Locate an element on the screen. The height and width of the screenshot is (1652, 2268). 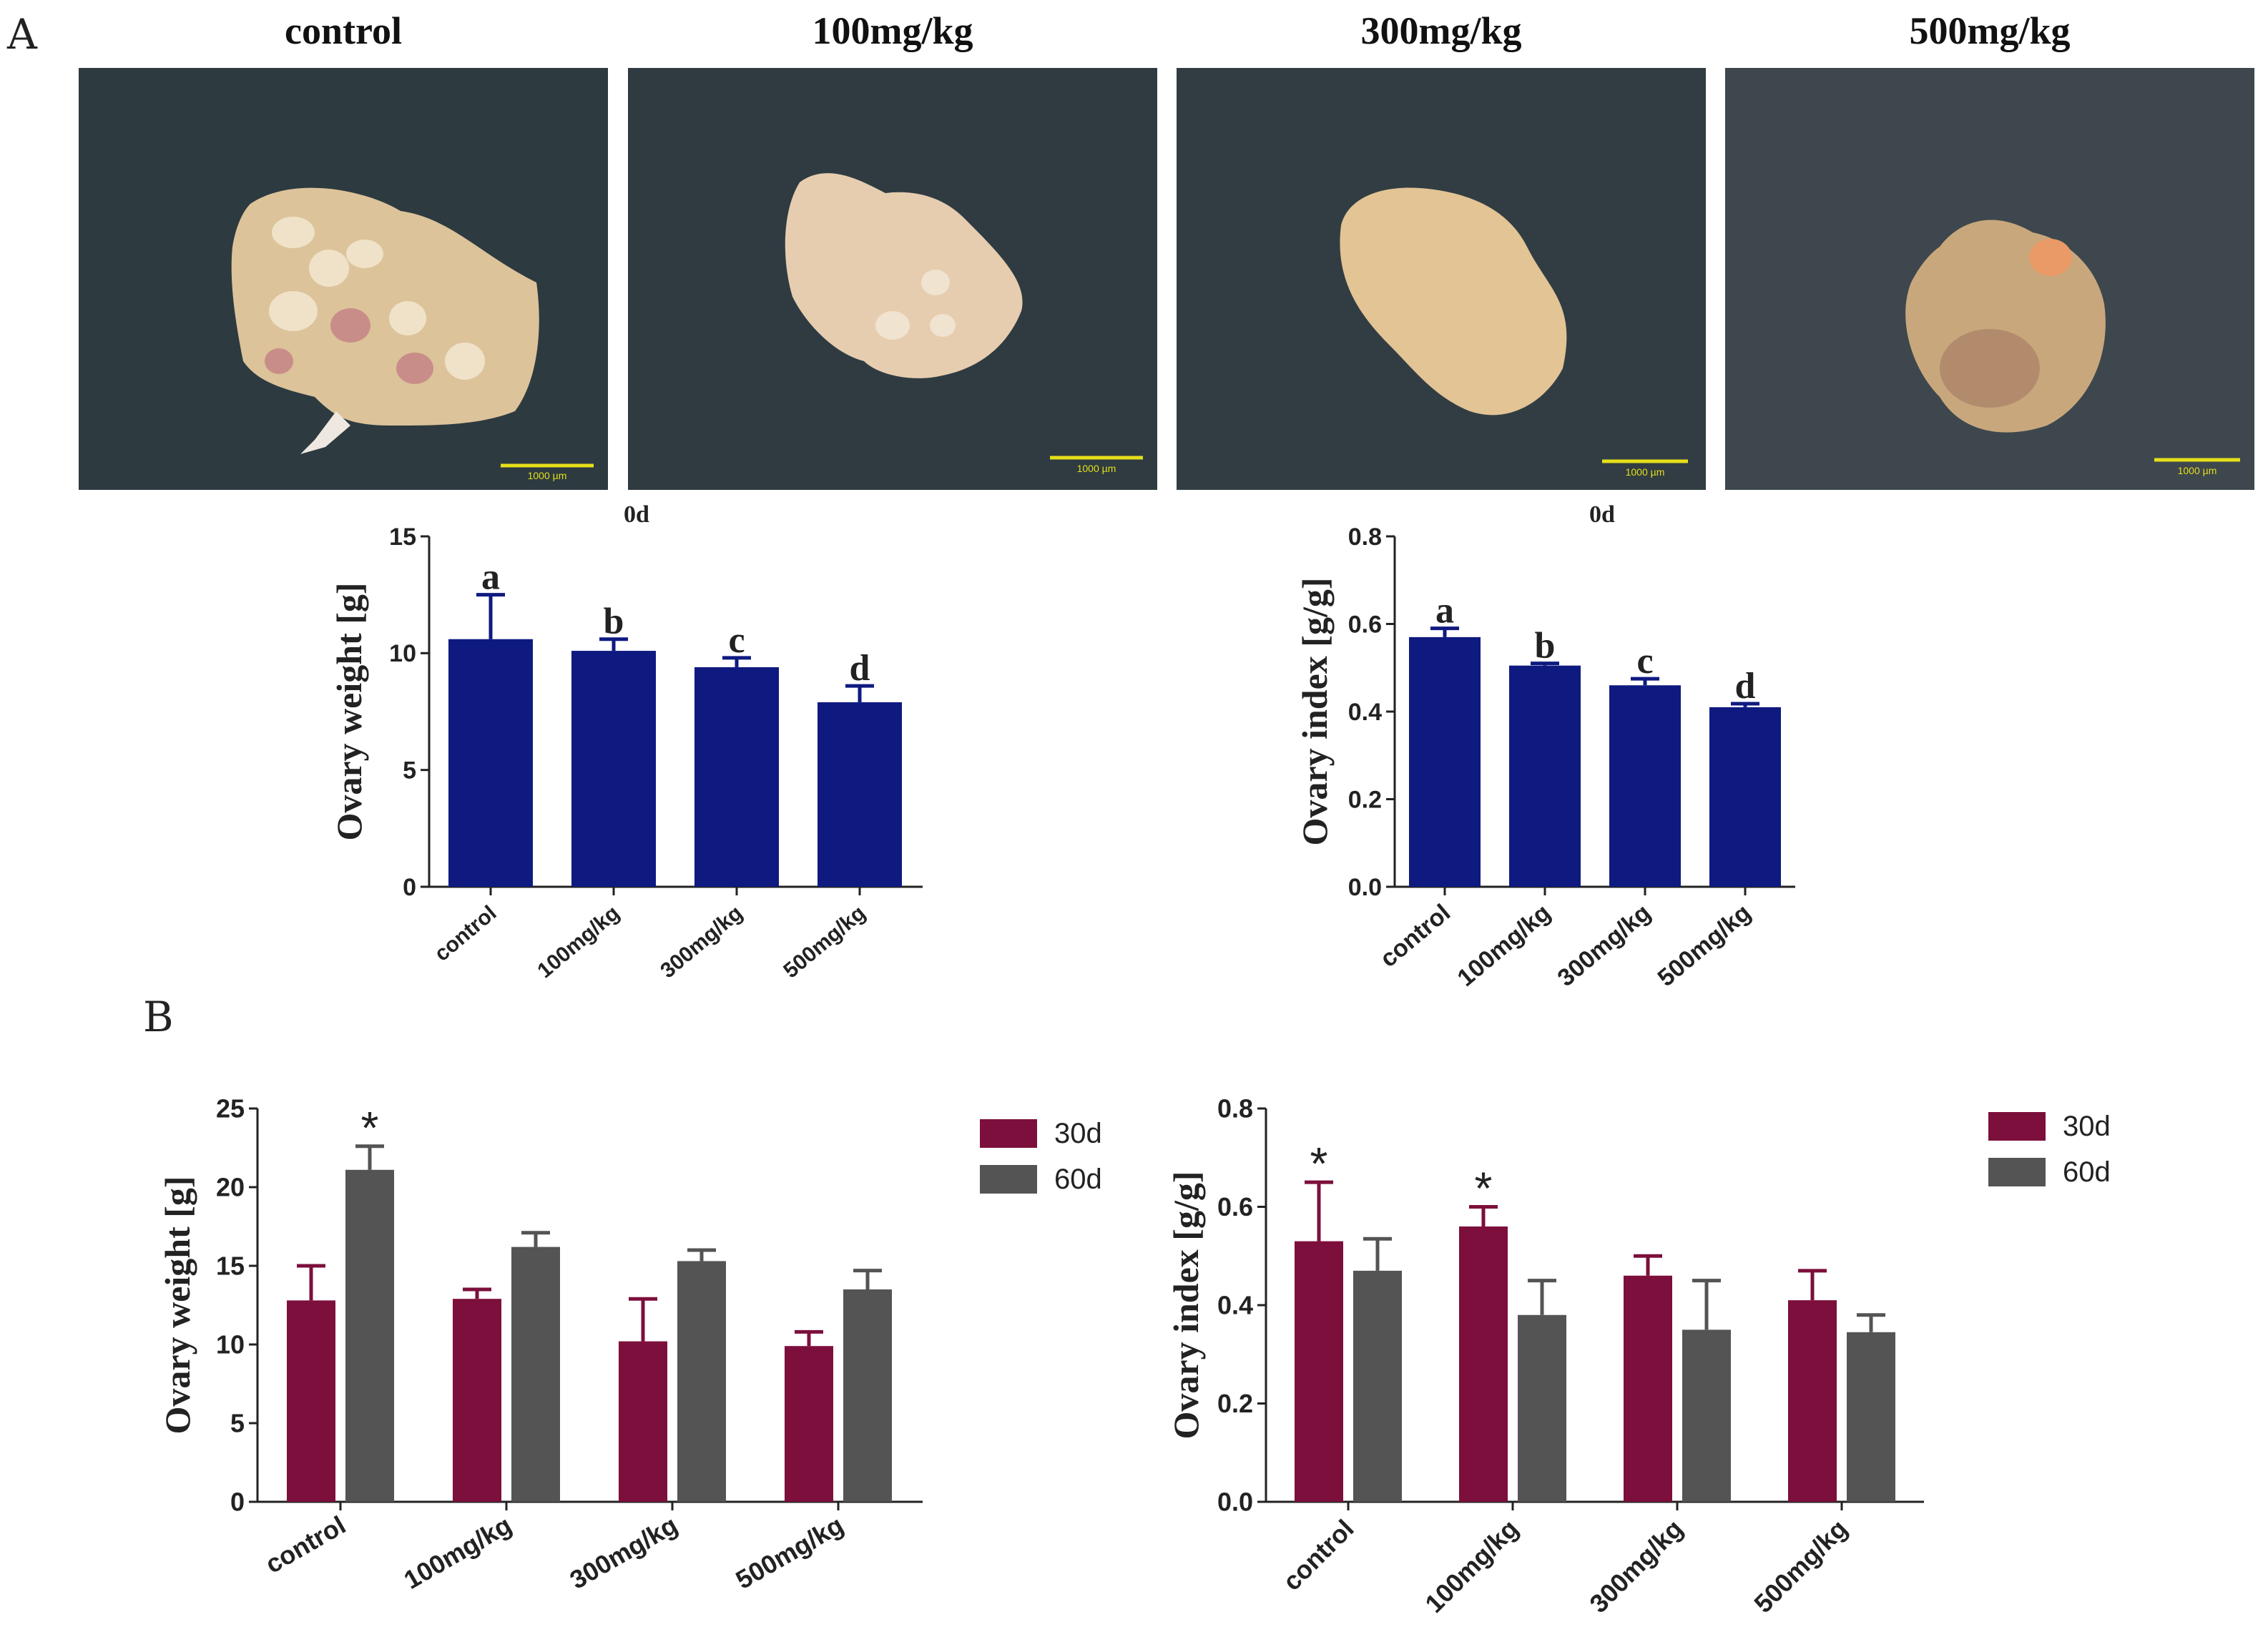
ovary-tissue is located at coordinates (1453, 301).